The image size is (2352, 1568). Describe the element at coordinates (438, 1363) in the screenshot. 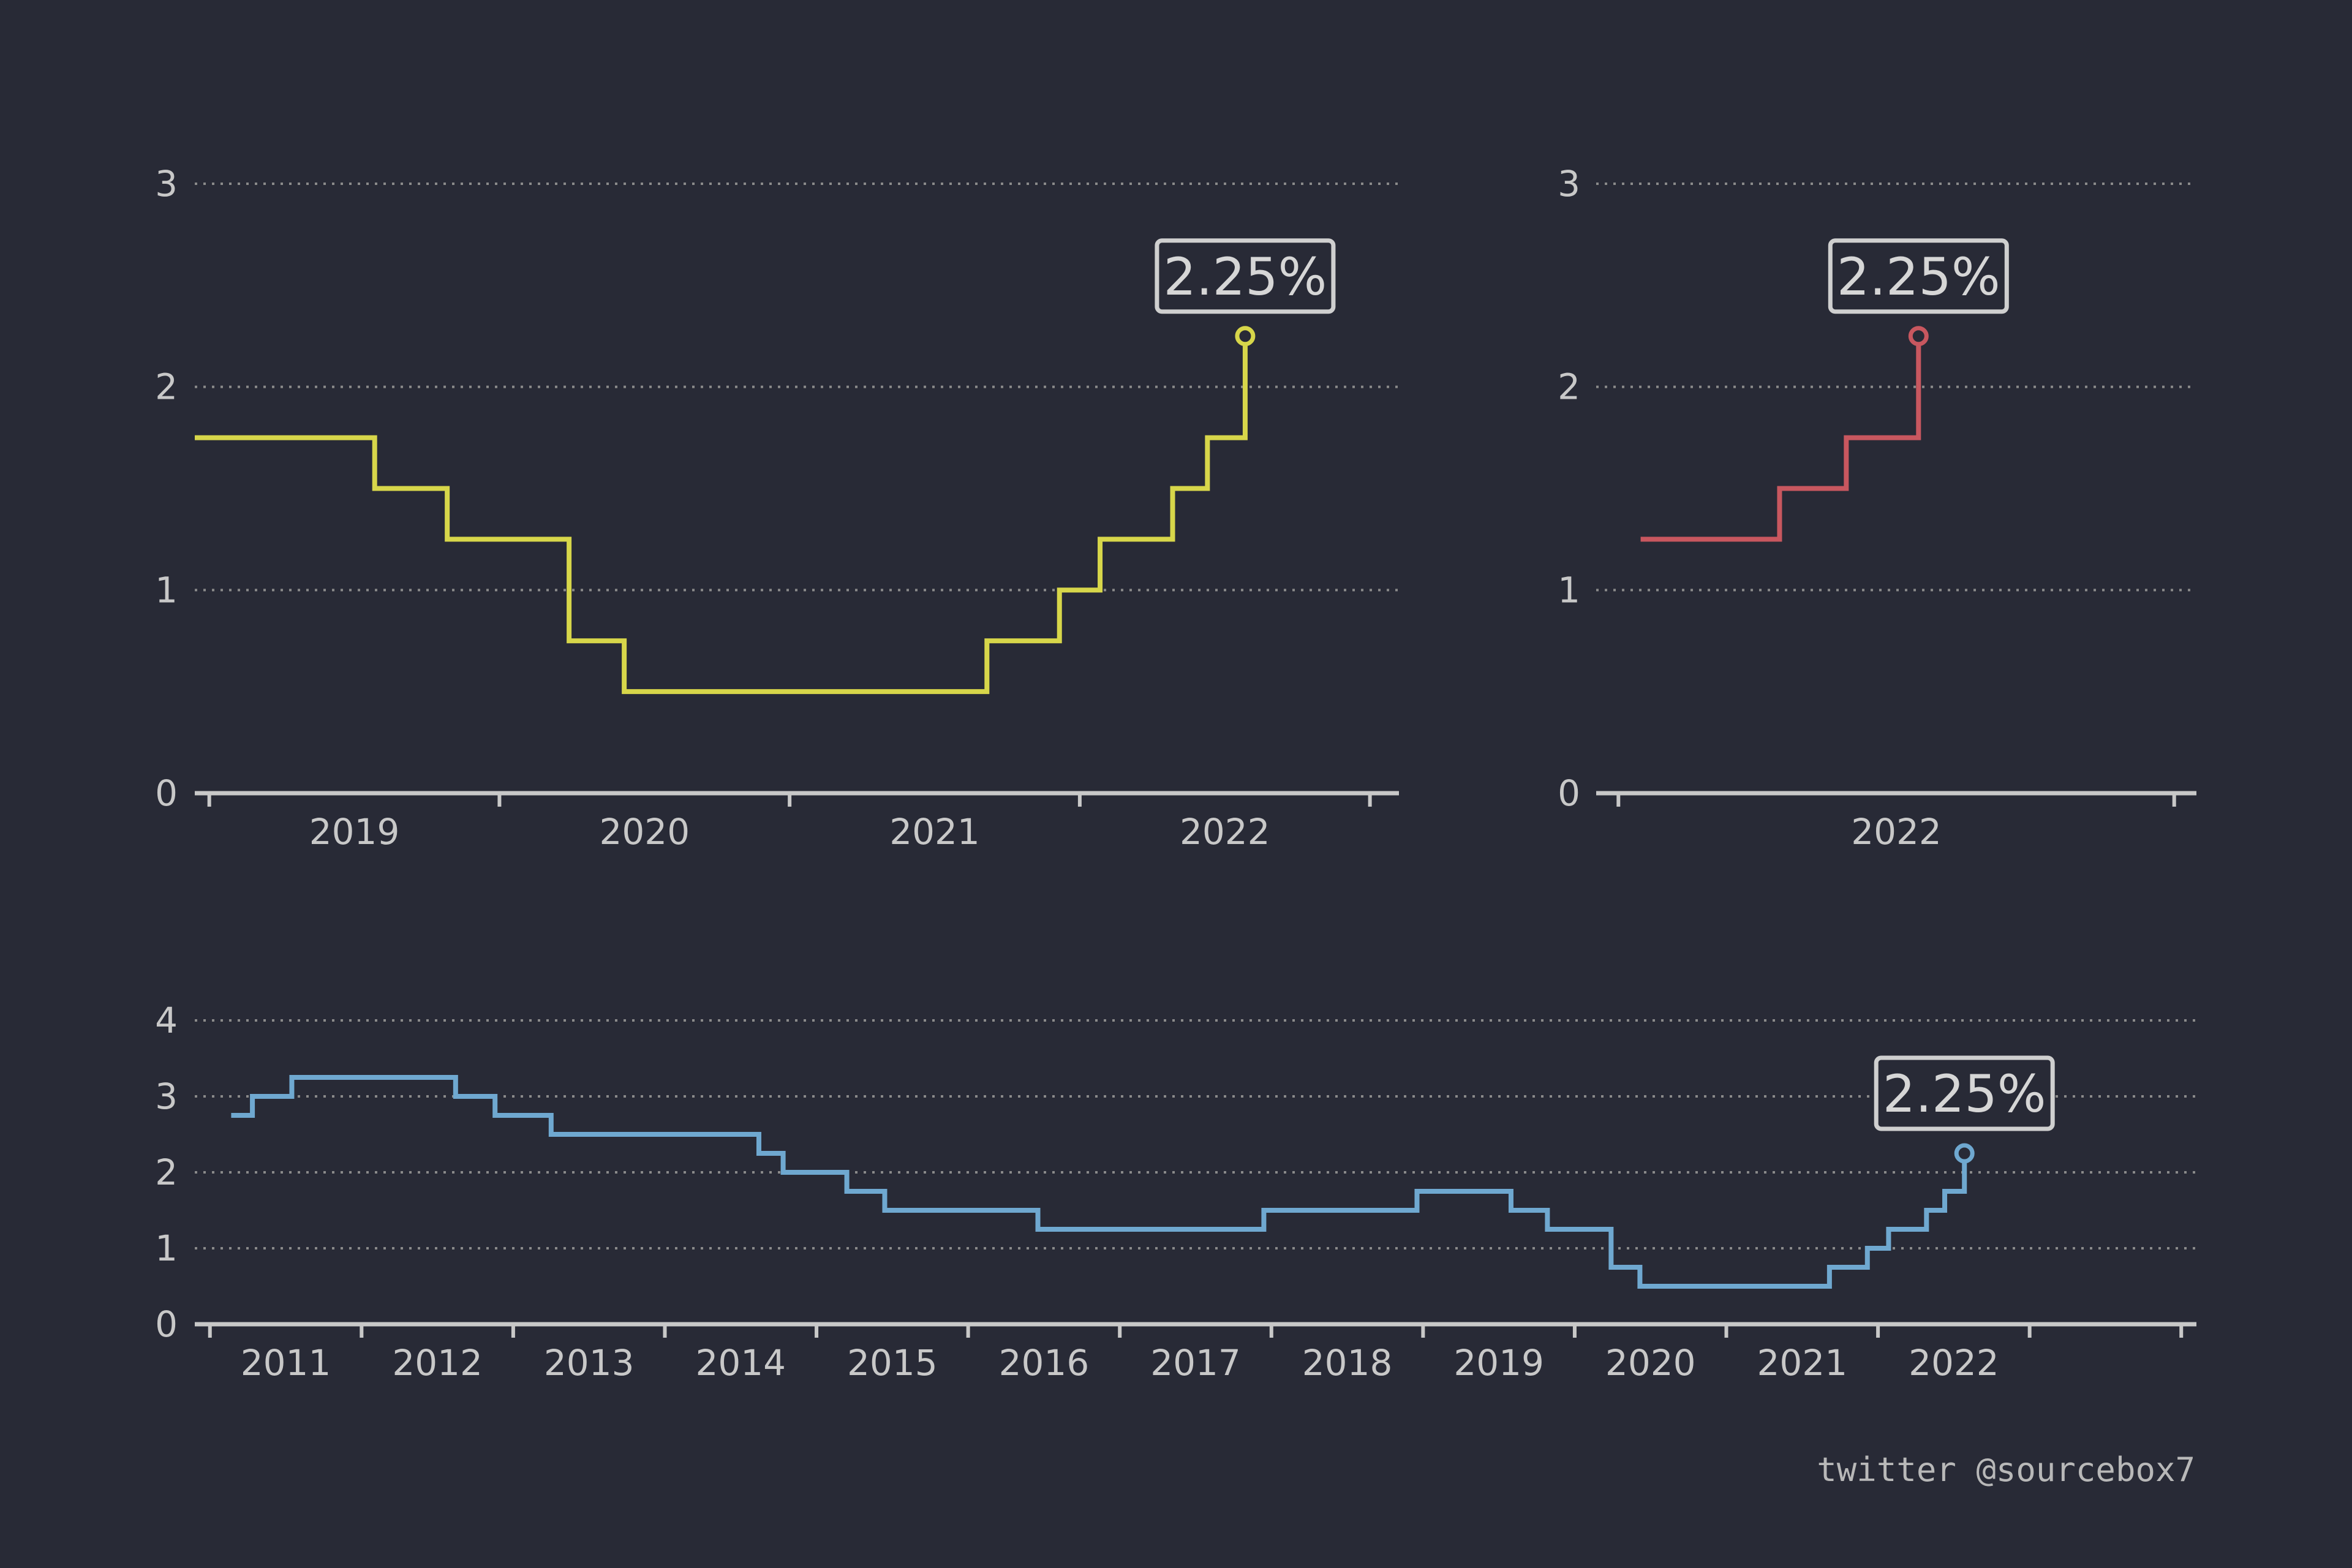

I see `x-tick-label: 2012` at that location.